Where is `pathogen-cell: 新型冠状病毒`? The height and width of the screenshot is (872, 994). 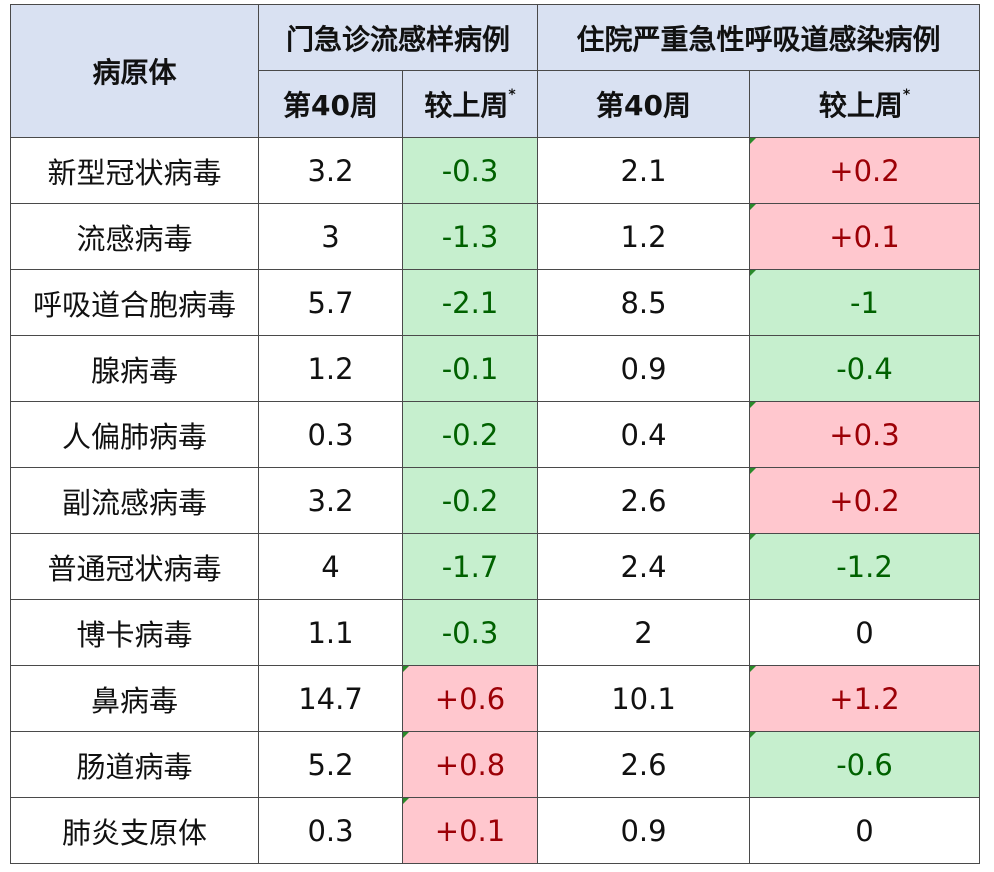 pathogen-cell: 新型冠状病毒 is located at coordinates (134, 170).